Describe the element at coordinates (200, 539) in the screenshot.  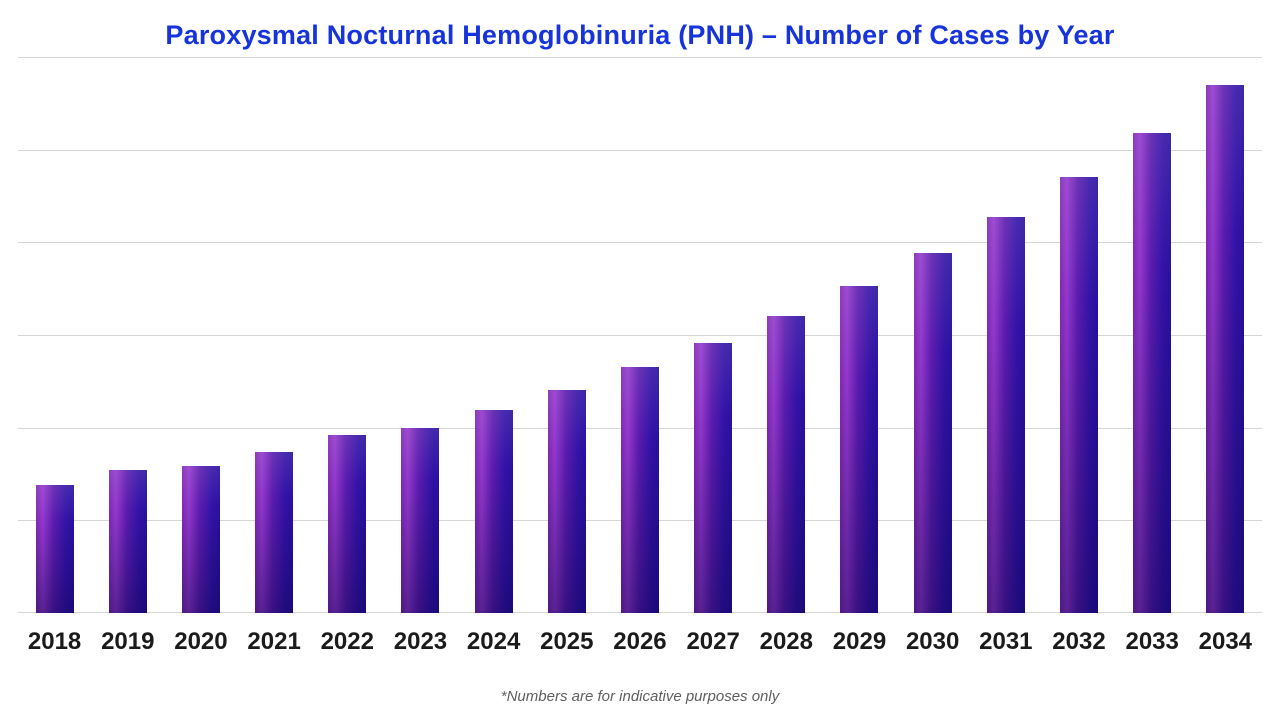
I see `bar-2020` at that location.